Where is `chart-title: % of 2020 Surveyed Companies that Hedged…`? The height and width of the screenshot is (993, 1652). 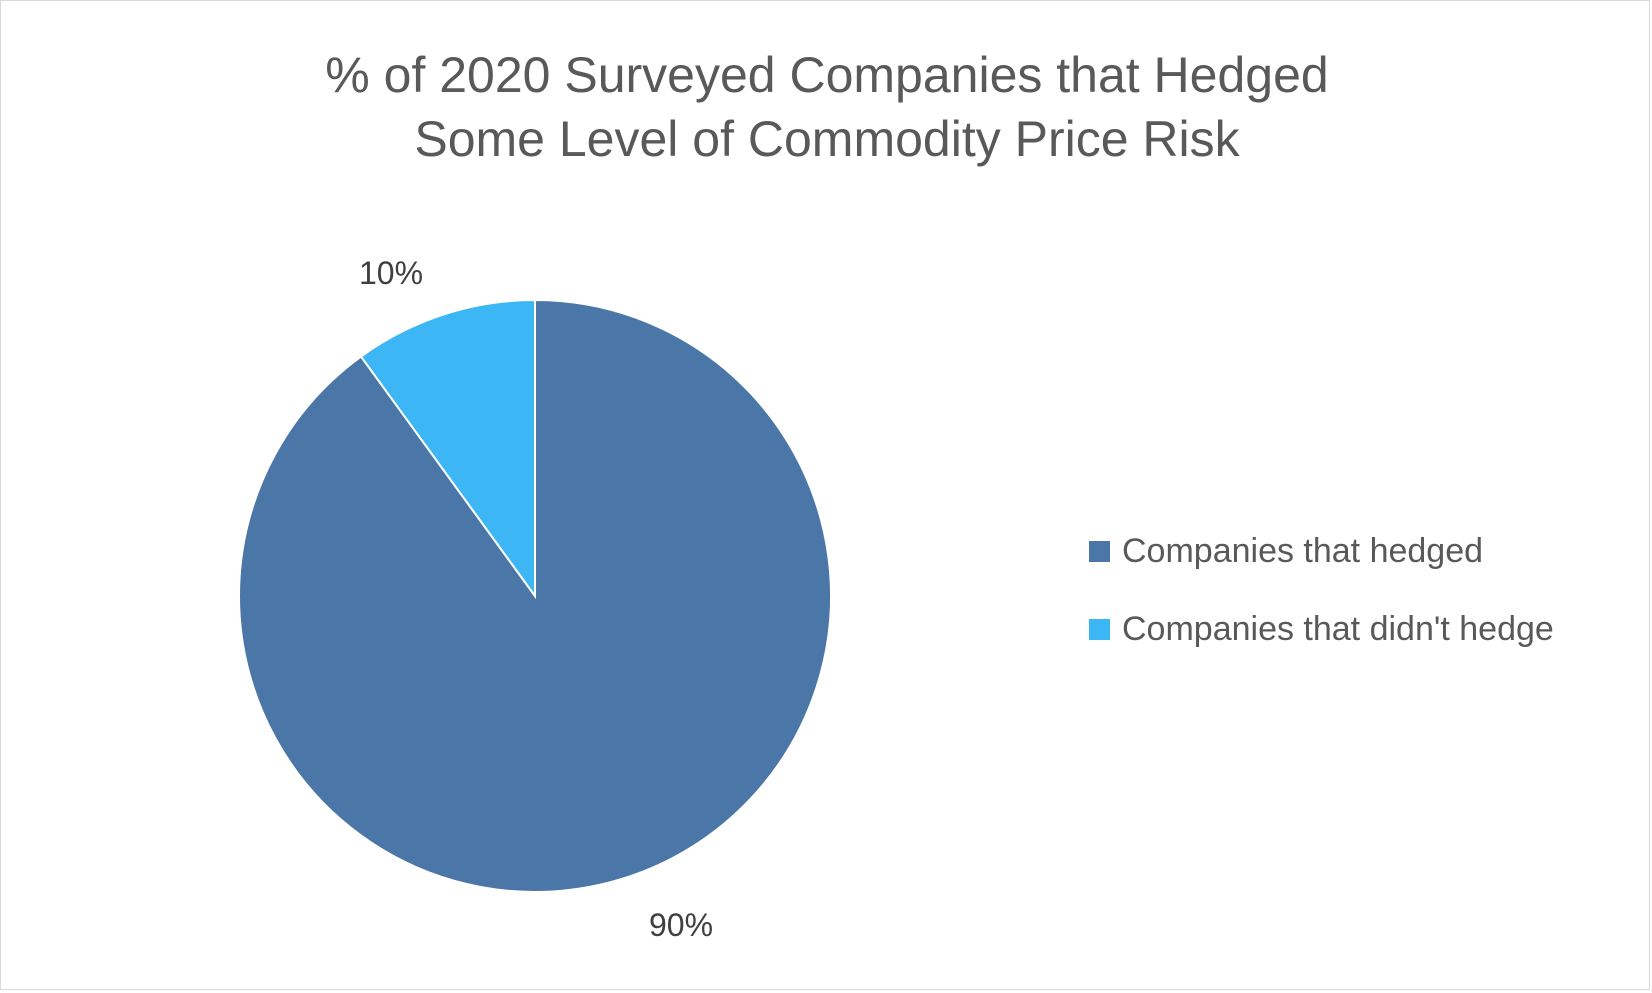
chart-title: % of 2020 Surveyed Companies that Hedged… is located at coordinates (826, 107).